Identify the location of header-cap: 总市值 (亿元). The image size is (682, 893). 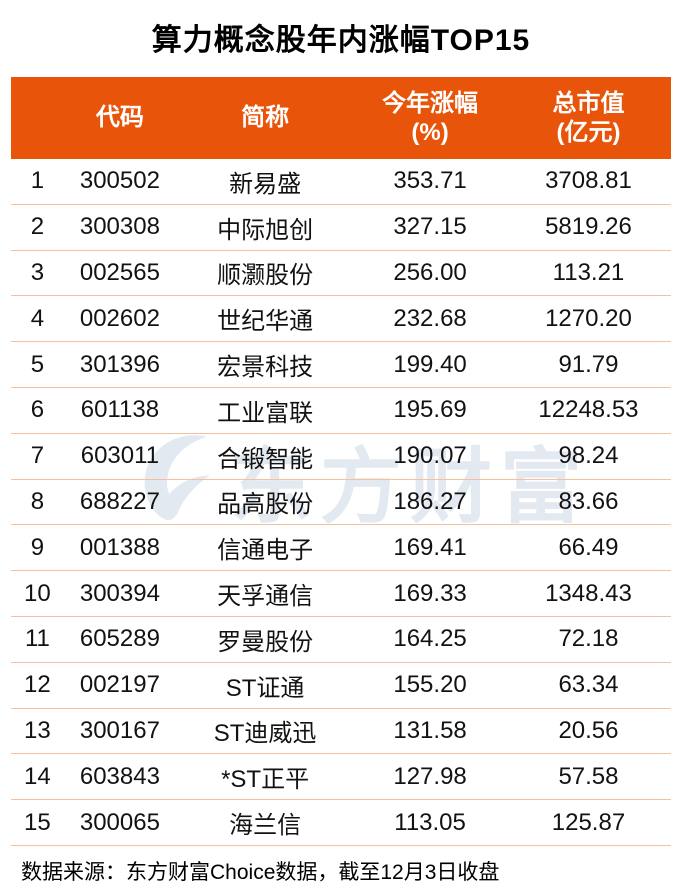
(588, 117).